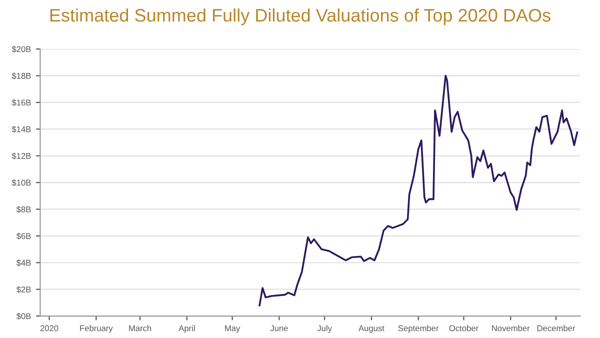 This screenshot has width=600, height=338. What do you see at coordinates (232, 329) in the screenshot?
I see `x-tick-label: May` at bounding box center [232, 329].